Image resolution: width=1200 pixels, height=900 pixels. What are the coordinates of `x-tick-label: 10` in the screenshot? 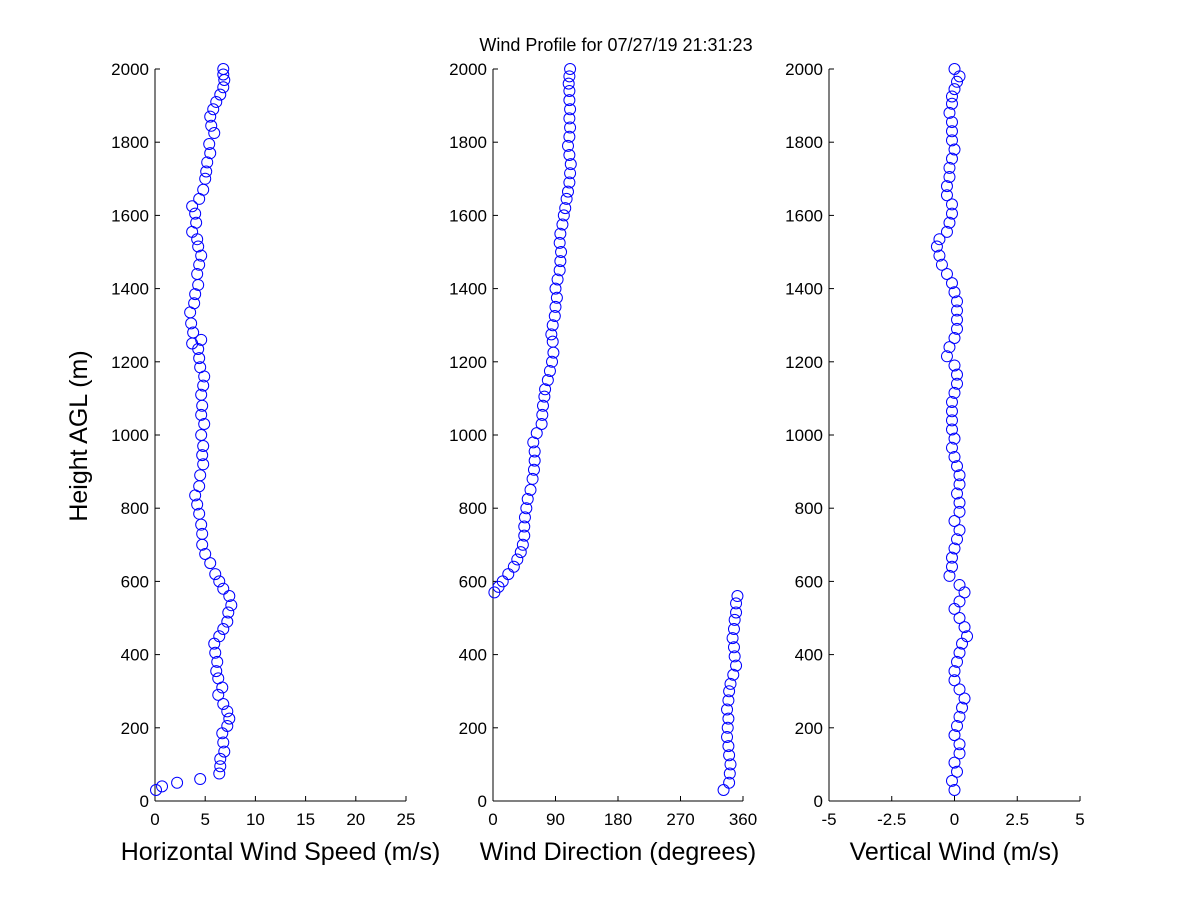 It's located at (255, 819).